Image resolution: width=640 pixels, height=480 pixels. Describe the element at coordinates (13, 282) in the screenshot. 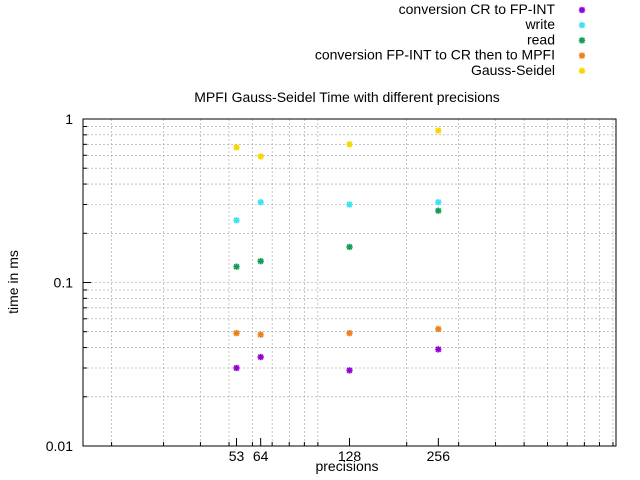

I see `y-axis-label: time in ms` at that location.